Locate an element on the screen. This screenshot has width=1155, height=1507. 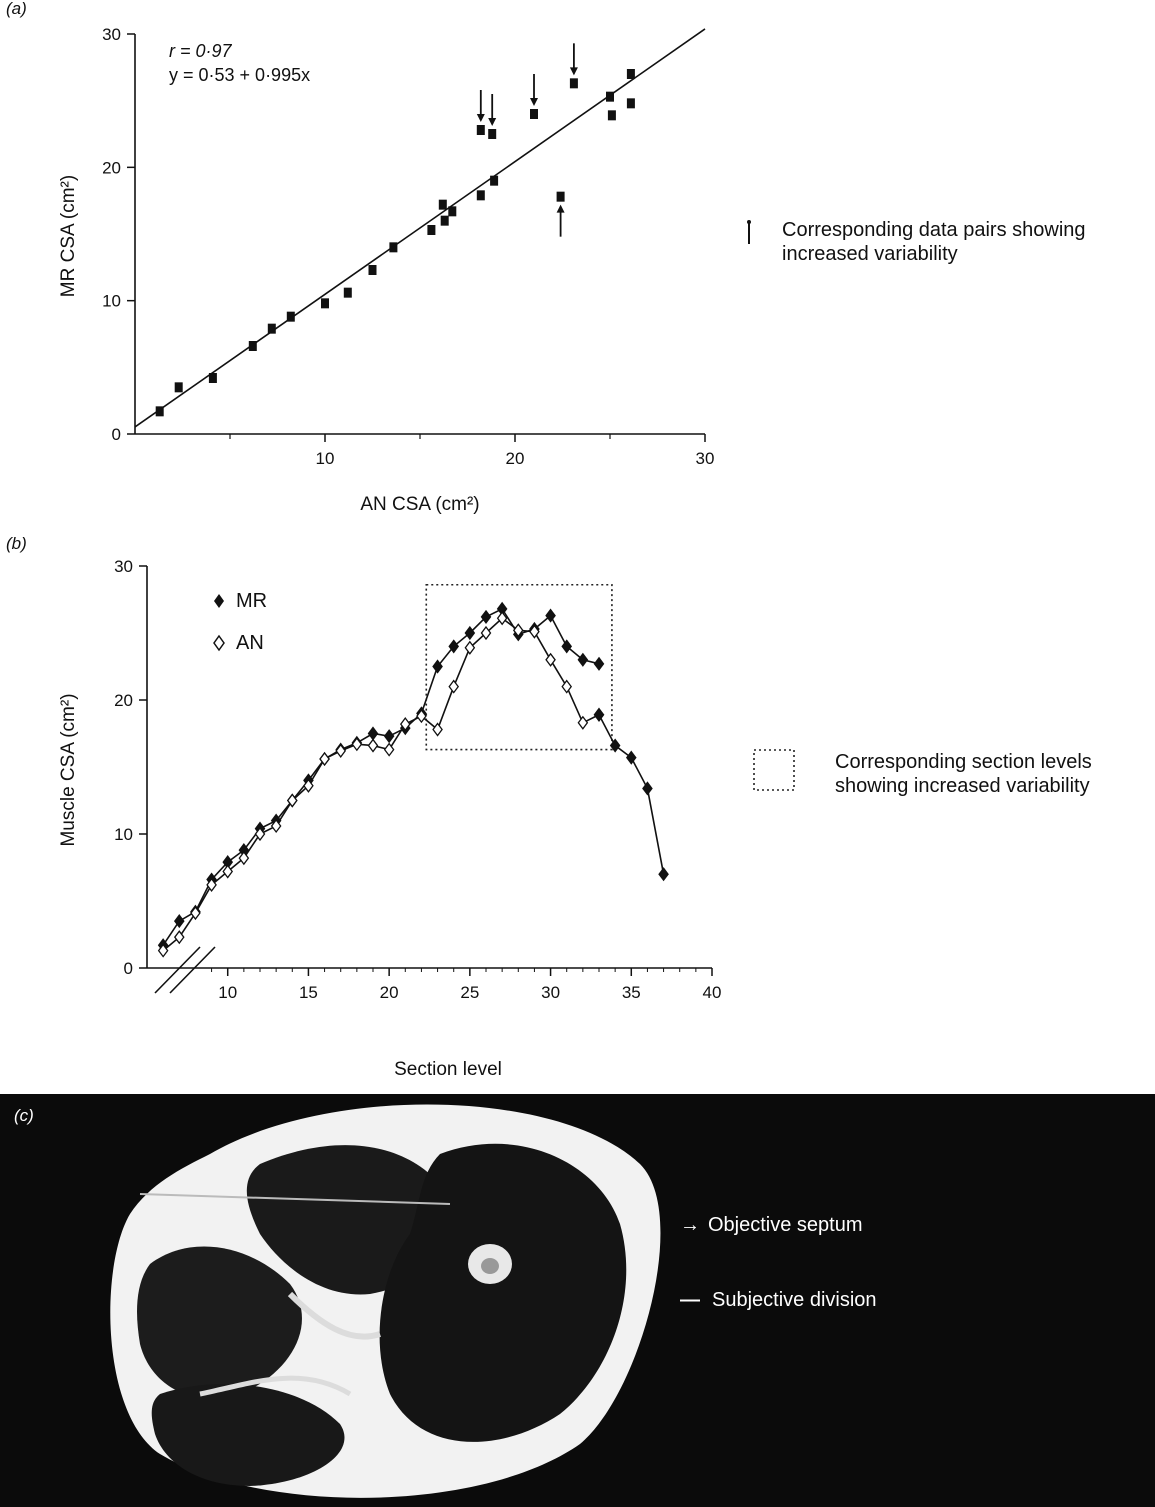
panel-a-label: (a) is located at coordinates (16, 9).